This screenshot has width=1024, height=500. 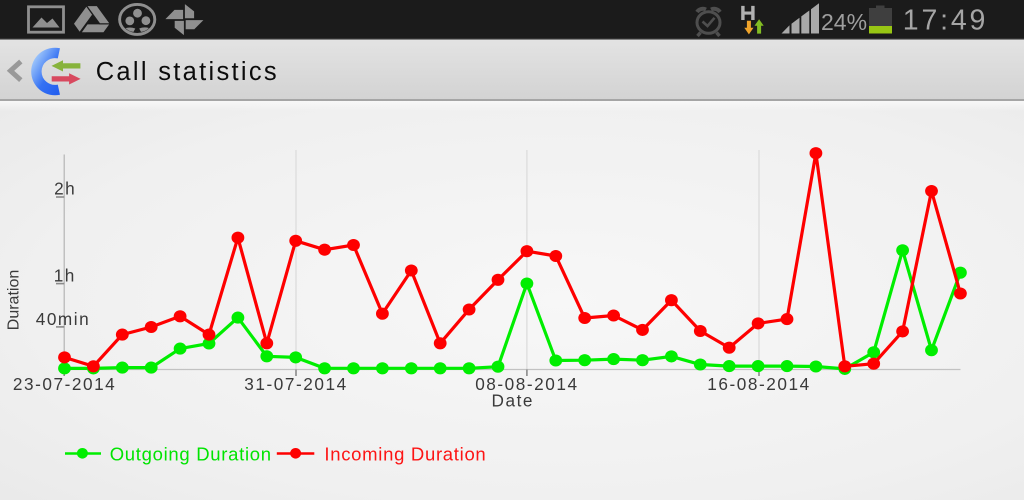 What do you see at coordinates (64, 384) in the screenshot?
I see `svg-text: 23-07-2014` at bounding box center [64, 384].